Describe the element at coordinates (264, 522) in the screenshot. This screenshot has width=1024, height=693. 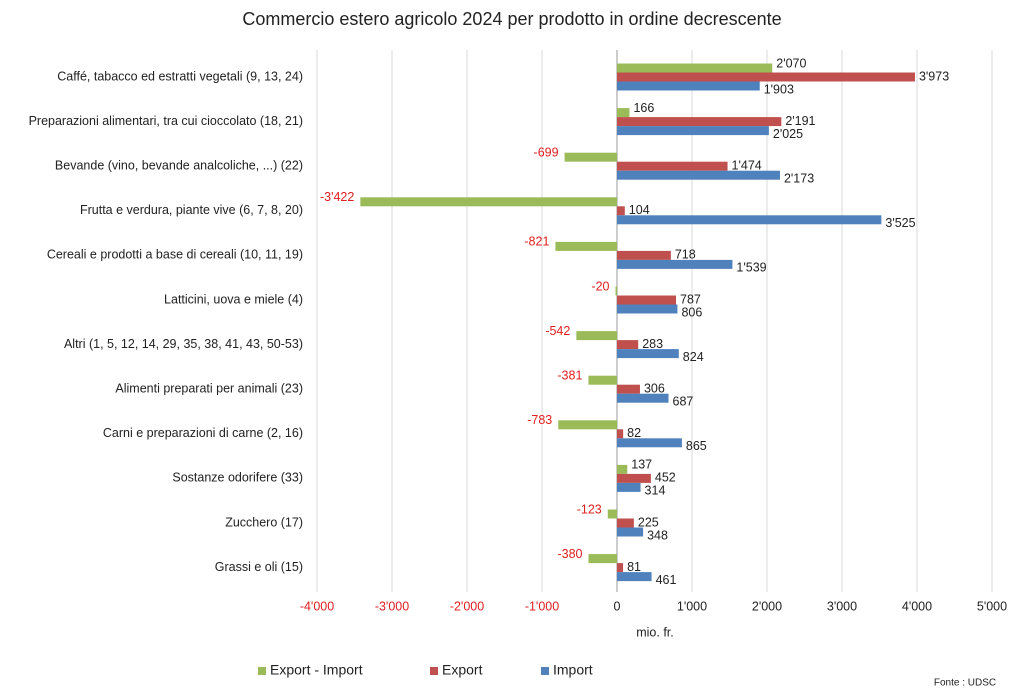
I see `y-tick-label: Zucchero (17)` at that location.